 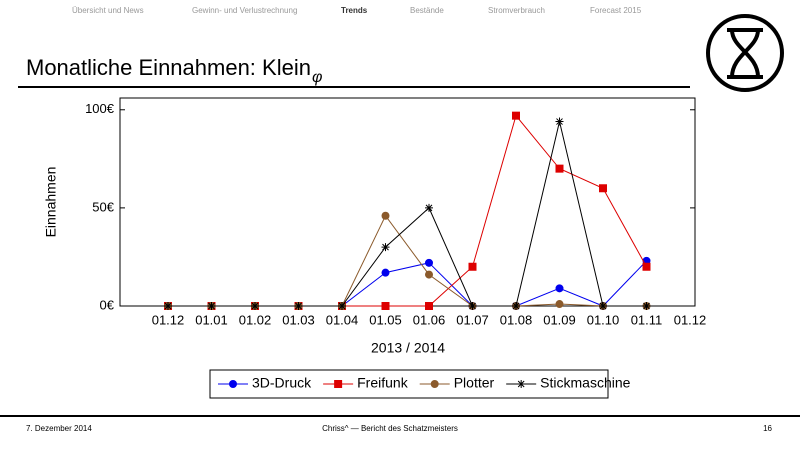 I want to click on nav-item: Bestände, so click(x=427, y=10).